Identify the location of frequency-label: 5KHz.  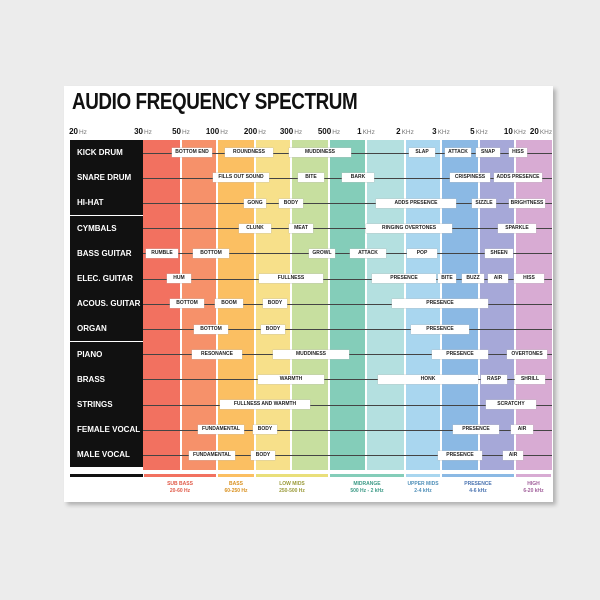
(479, 131).